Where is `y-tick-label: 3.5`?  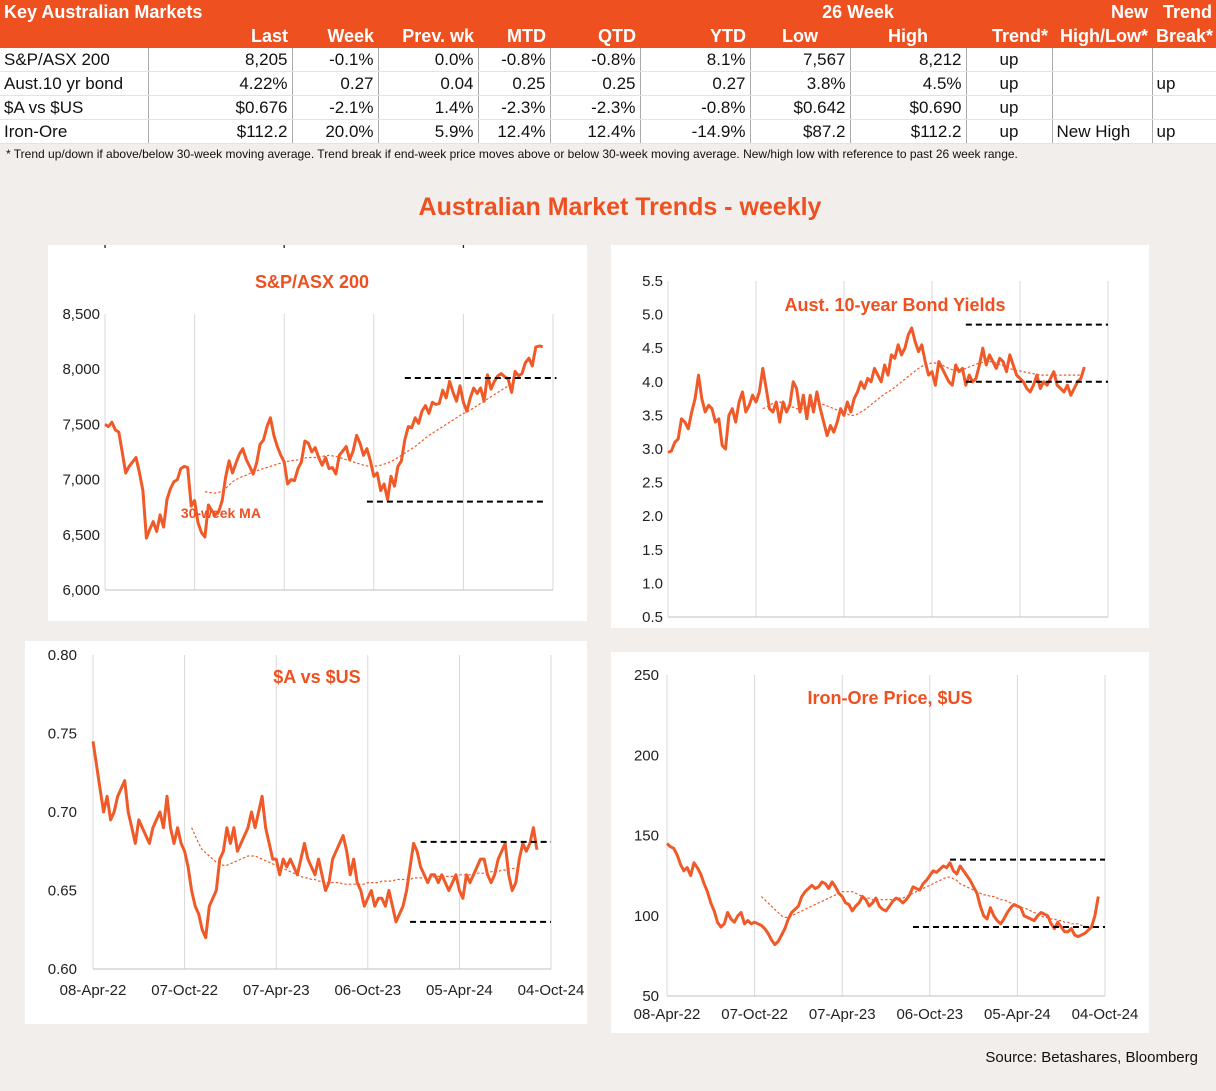 y-tick-label: 3.5 is located at coordinates (652, 415).